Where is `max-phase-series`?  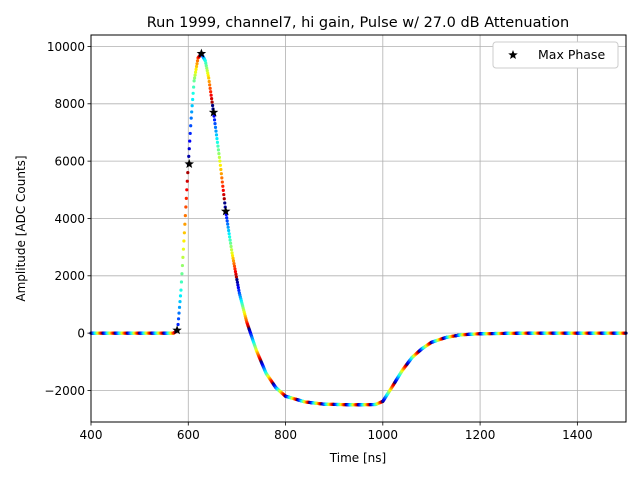
max-phase-series is located at coordinates (201, 191).